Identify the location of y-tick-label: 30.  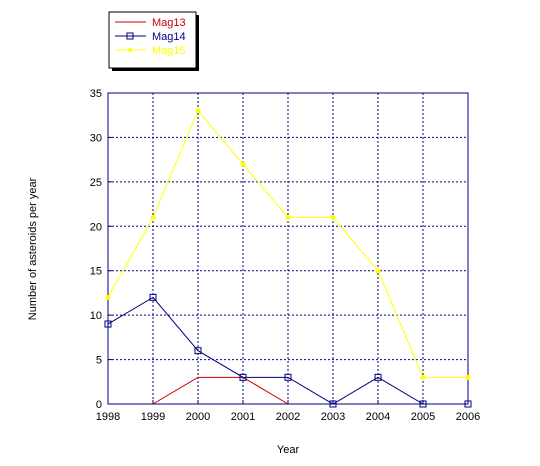
(96, 138).